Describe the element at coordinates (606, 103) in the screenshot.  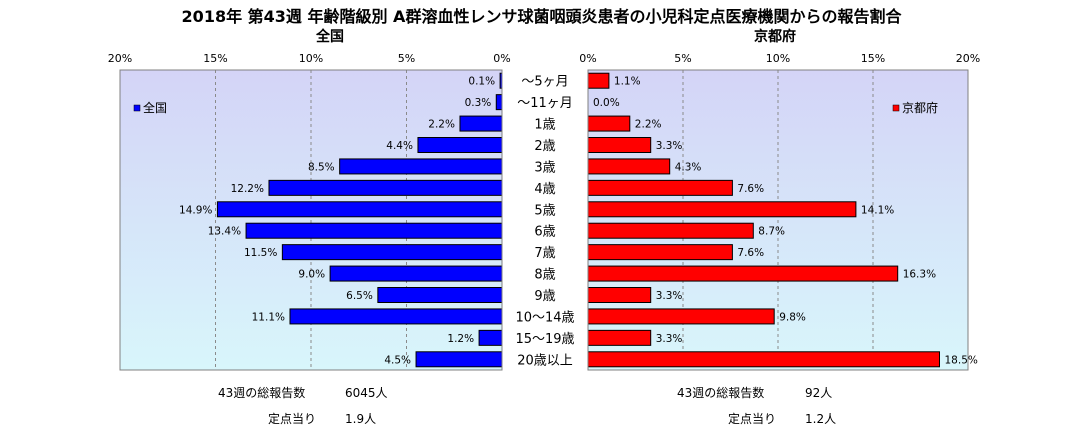
I see `kyoto-value-label: 0.0%` at that location.